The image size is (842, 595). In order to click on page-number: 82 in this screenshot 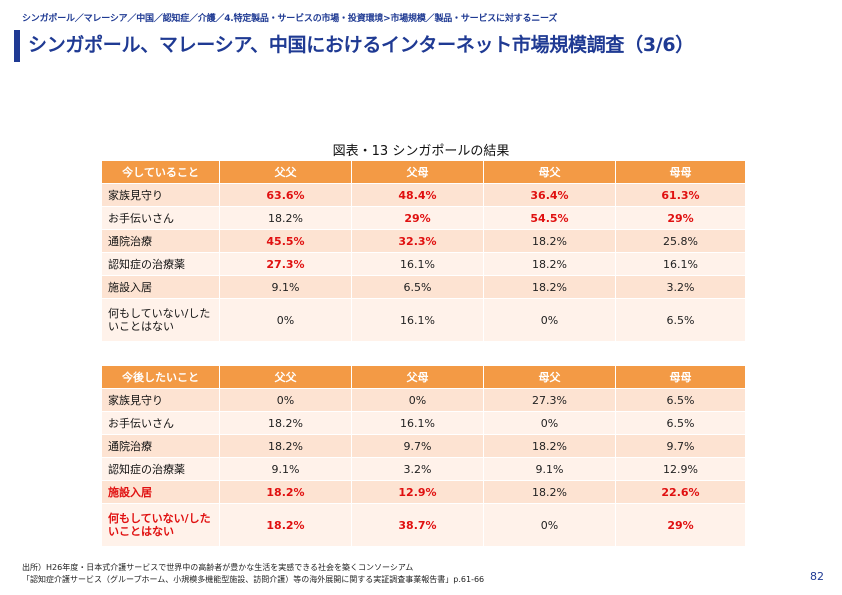, I will do `click(817, 576)`.